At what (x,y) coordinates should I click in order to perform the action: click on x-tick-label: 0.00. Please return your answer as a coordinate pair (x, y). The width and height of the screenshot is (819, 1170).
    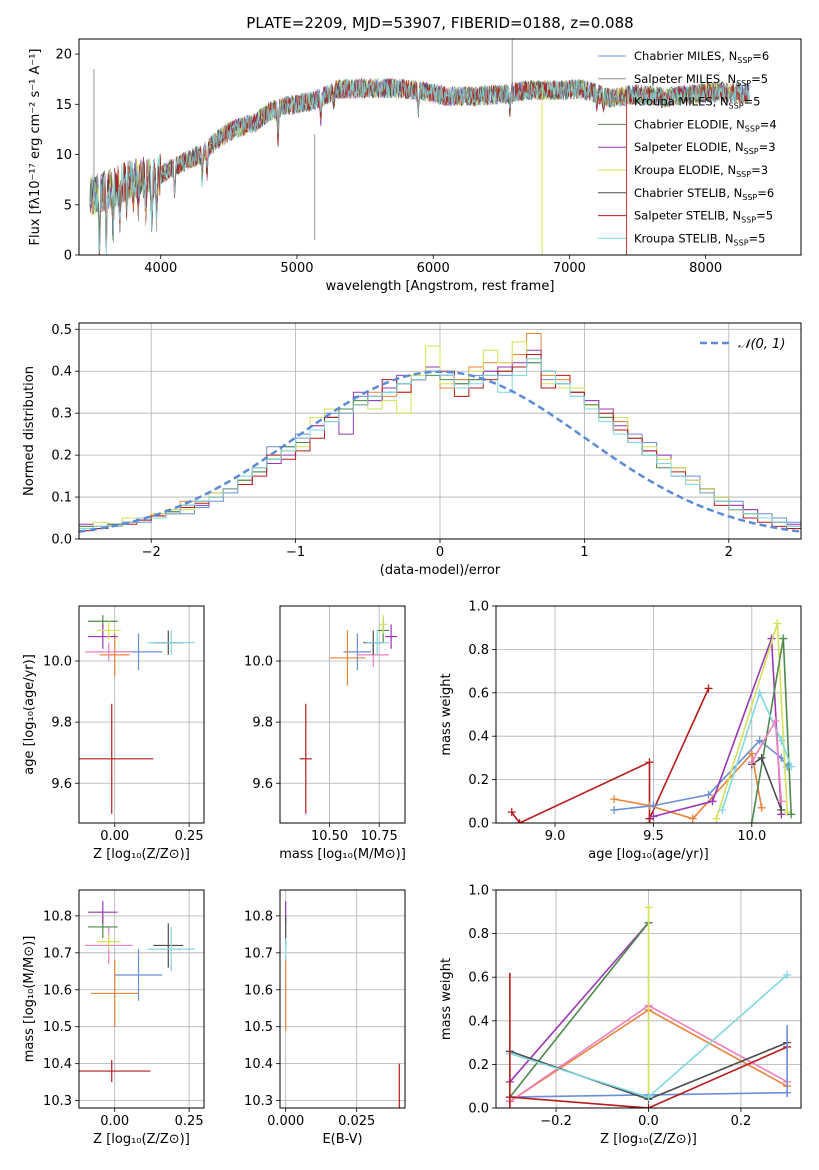
    Looking at the image, I should click on (114, 1121).